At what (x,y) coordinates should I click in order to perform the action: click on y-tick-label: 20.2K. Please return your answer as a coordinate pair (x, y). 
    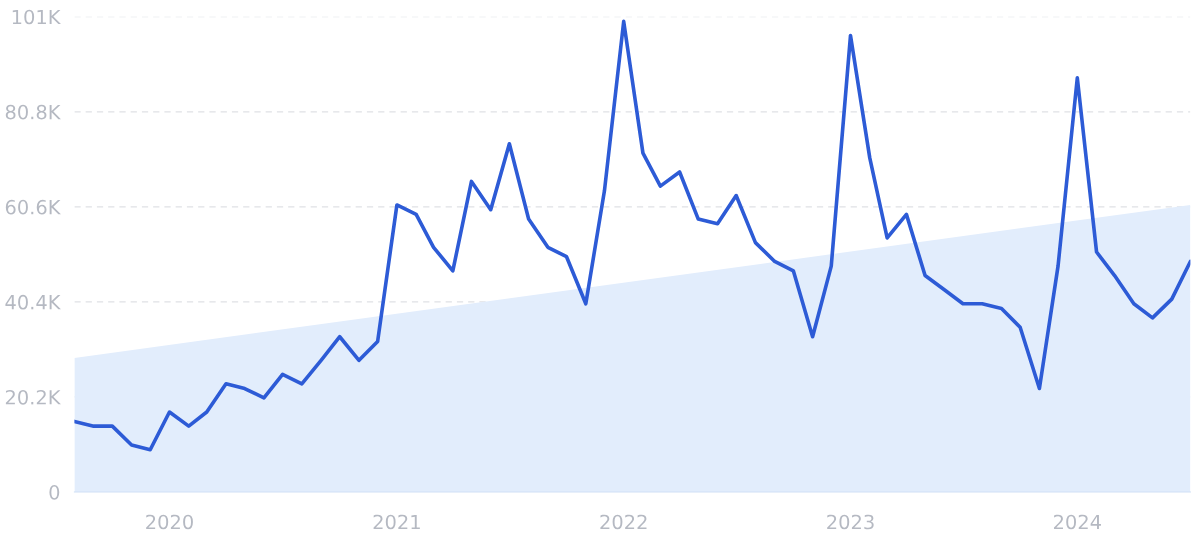
    Looking at the image, I should click on (33, 397).